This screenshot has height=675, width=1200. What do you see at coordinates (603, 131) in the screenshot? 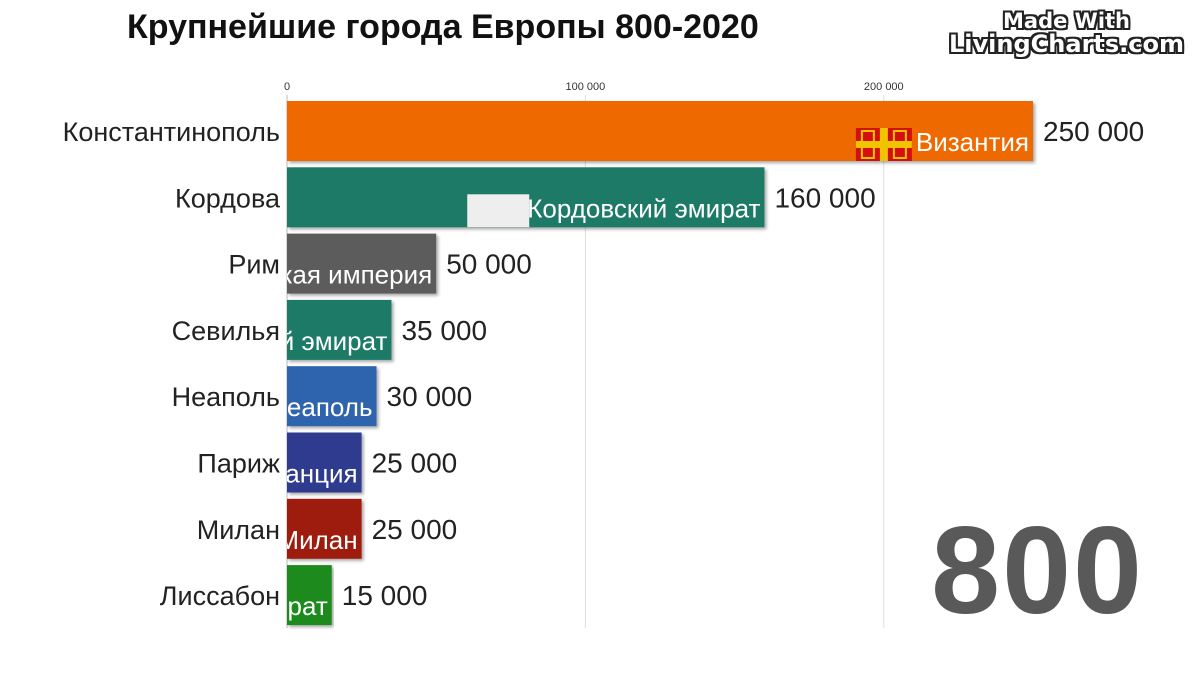
I see `bar-row: Византия Константинополь 250 000` at bounding box center [603, 131].